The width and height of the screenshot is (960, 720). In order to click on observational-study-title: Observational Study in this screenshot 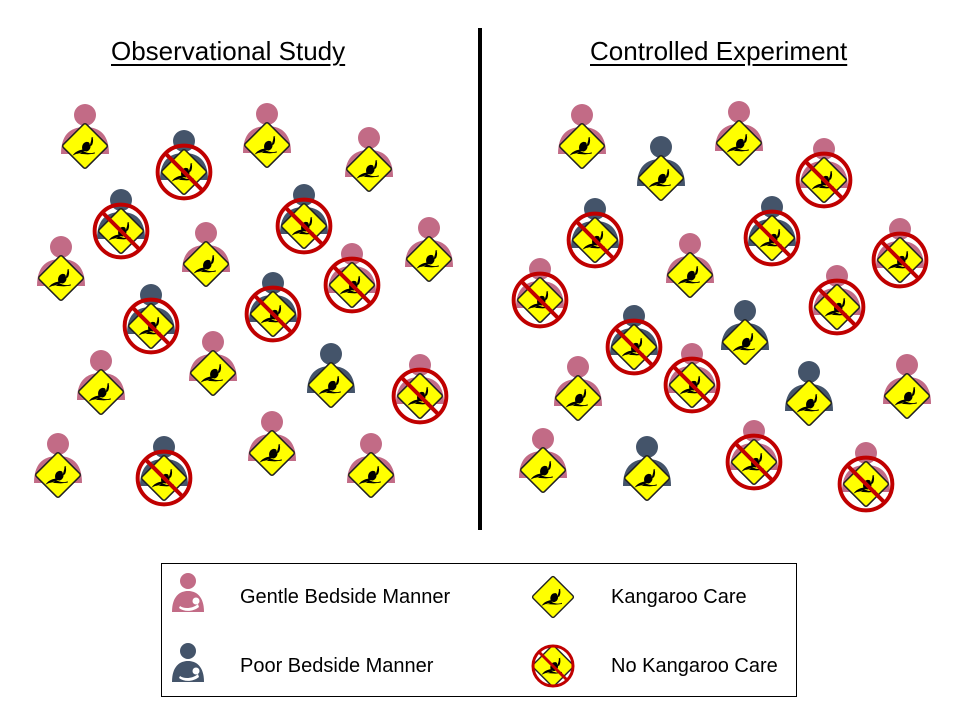, I will do `click(228, 51)`.